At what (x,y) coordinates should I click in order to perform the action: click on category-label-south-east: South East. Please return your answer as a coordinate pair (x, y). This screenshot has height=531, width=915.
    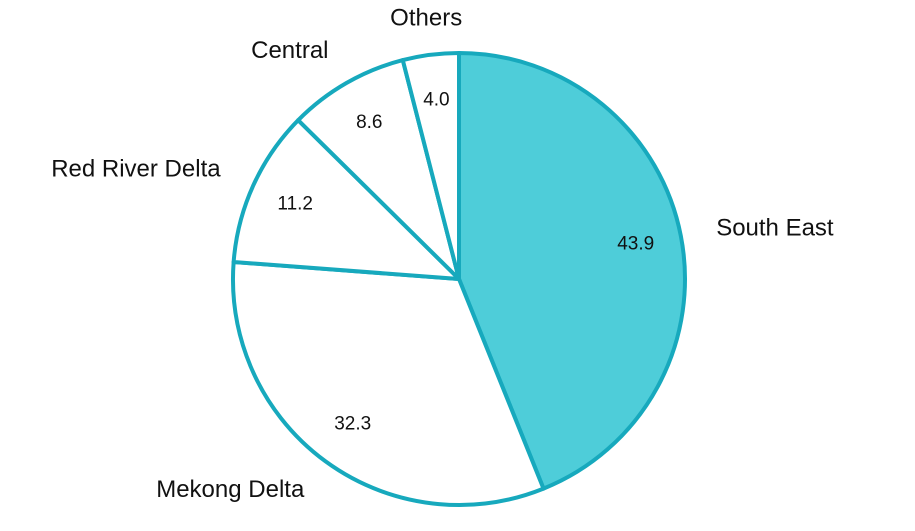
    Looking at the image, I should click on (775, 227).